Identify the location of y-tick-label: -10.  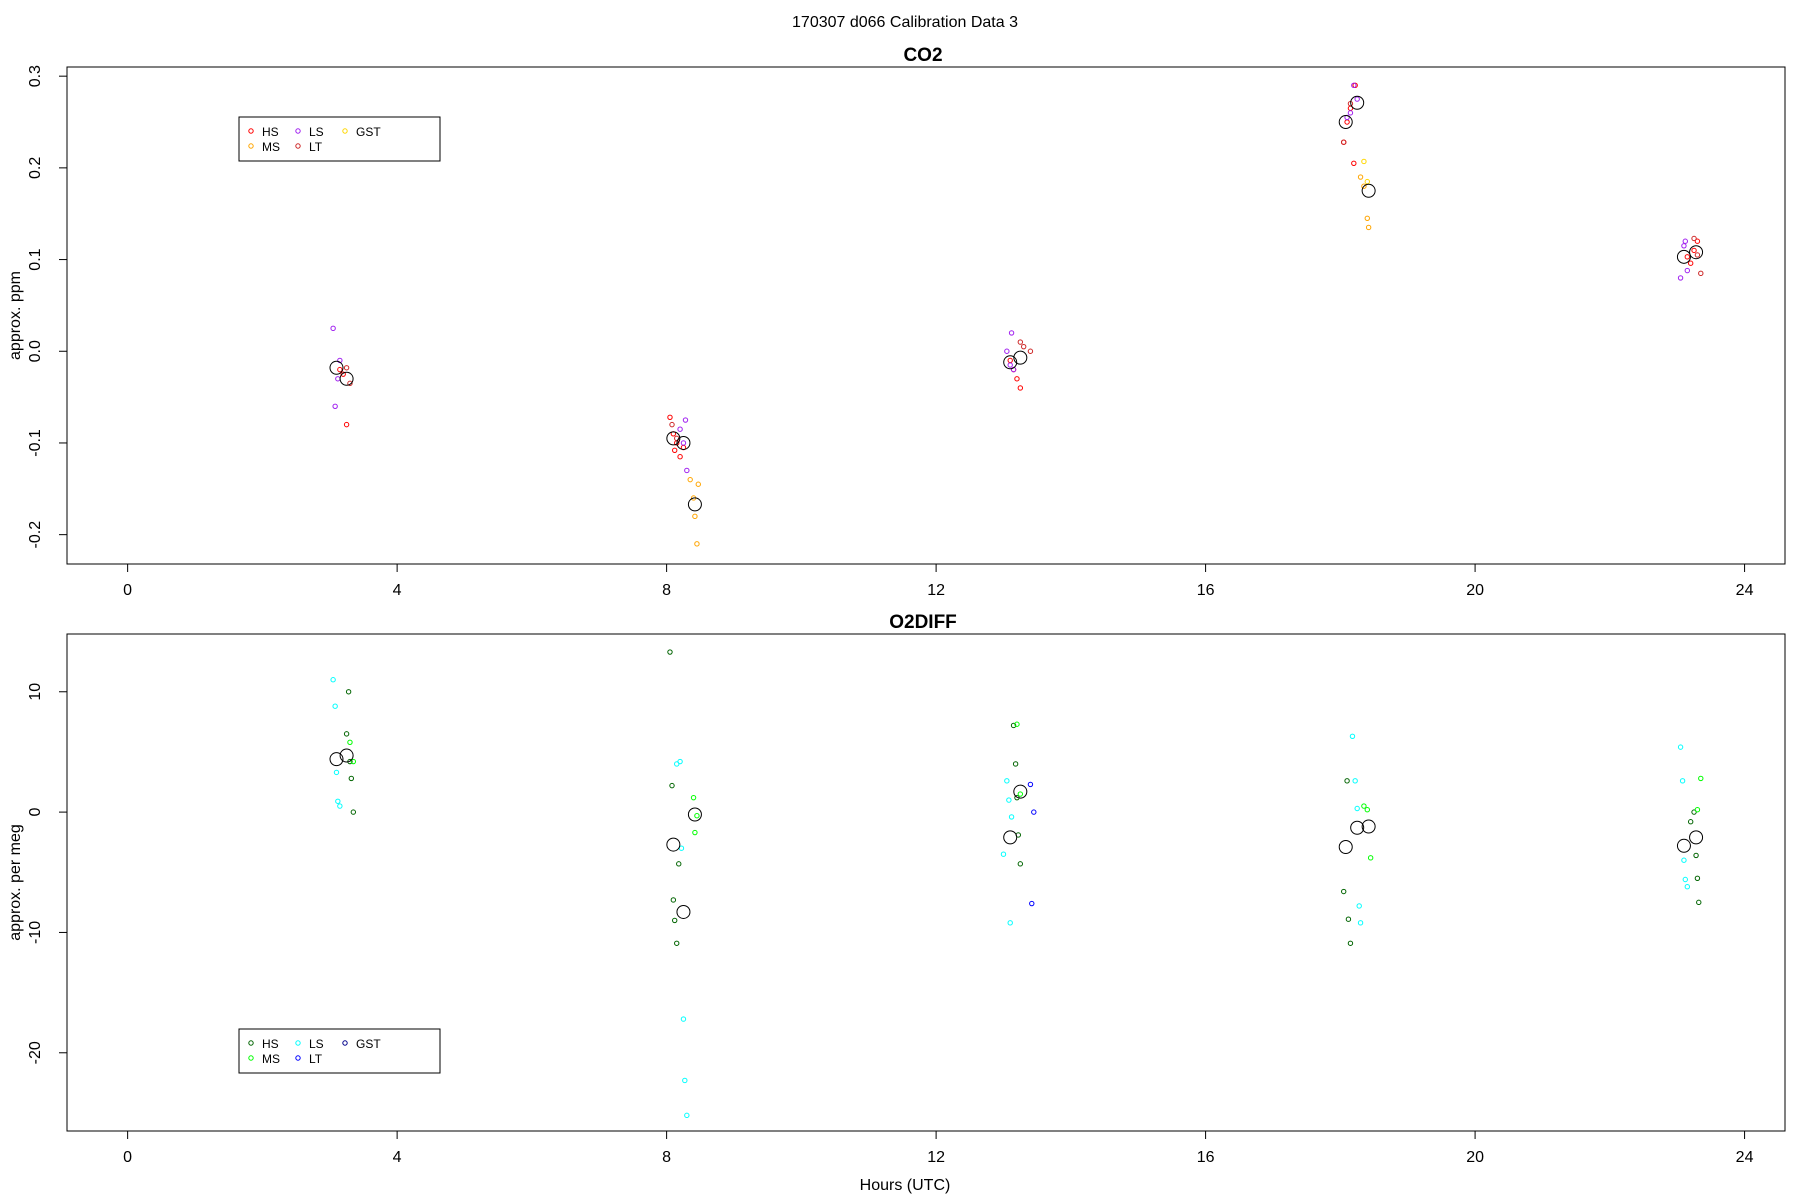
(35, 932).